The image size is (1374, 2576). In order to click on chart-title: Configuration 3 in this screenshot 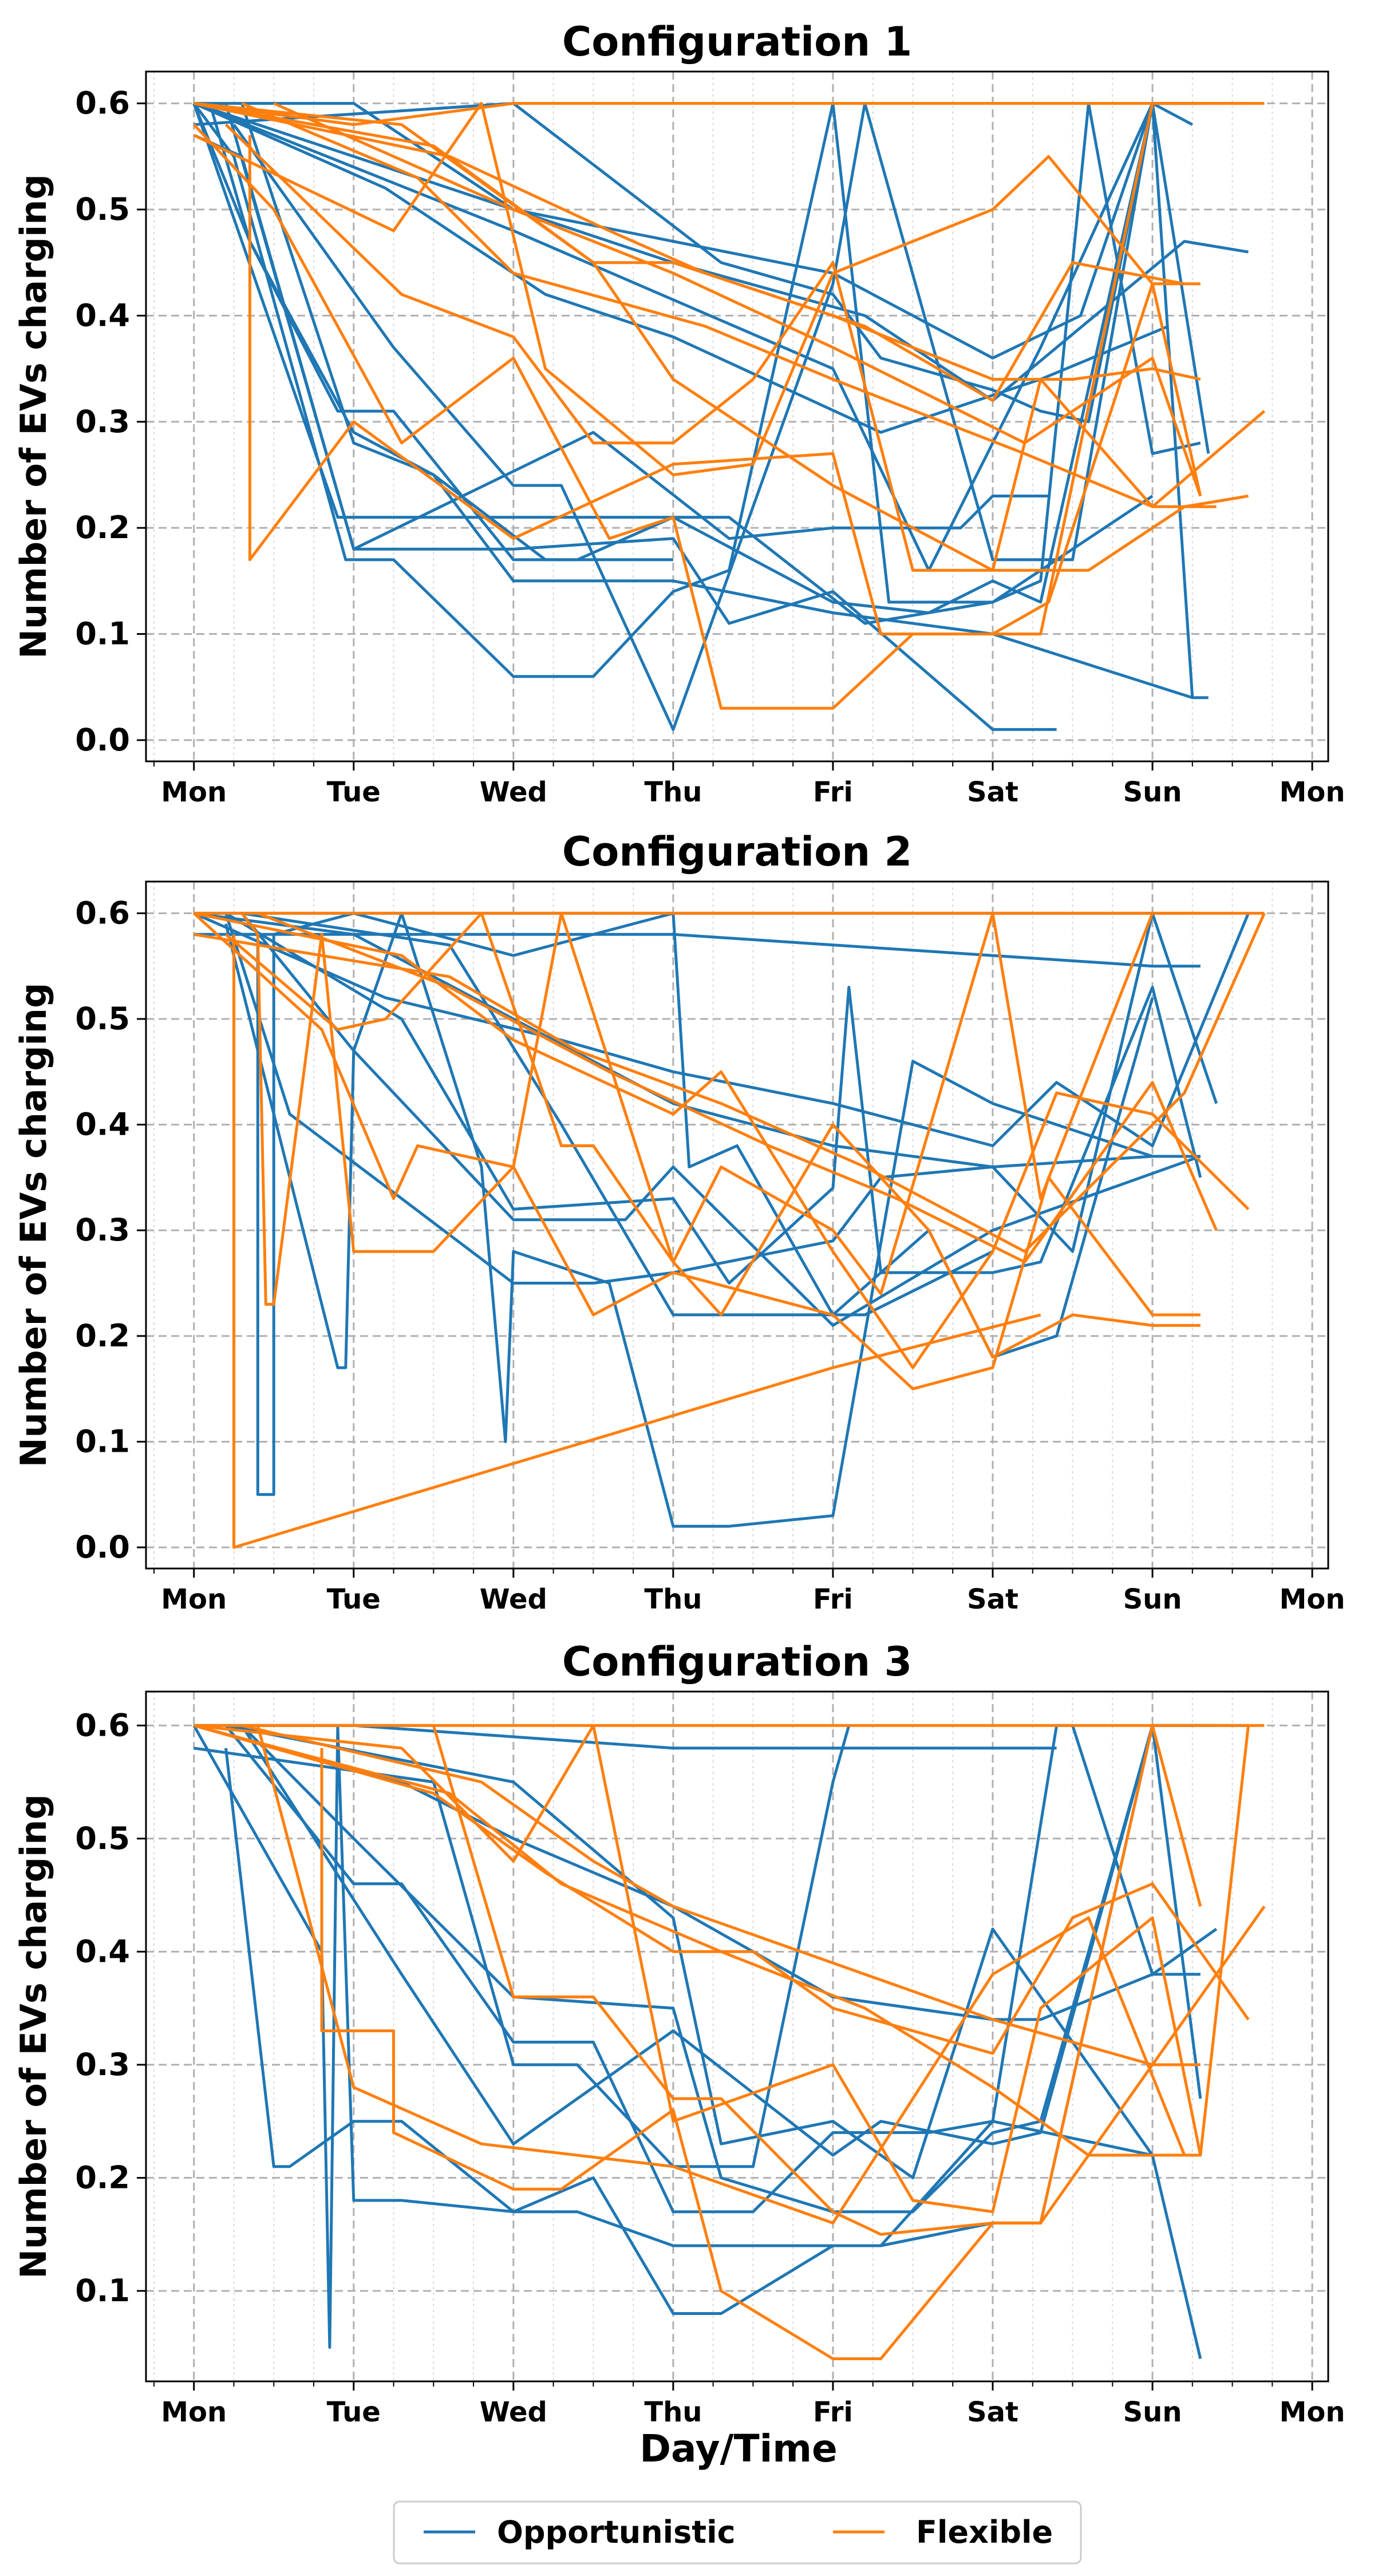, I will do `click(737, 1661)`.